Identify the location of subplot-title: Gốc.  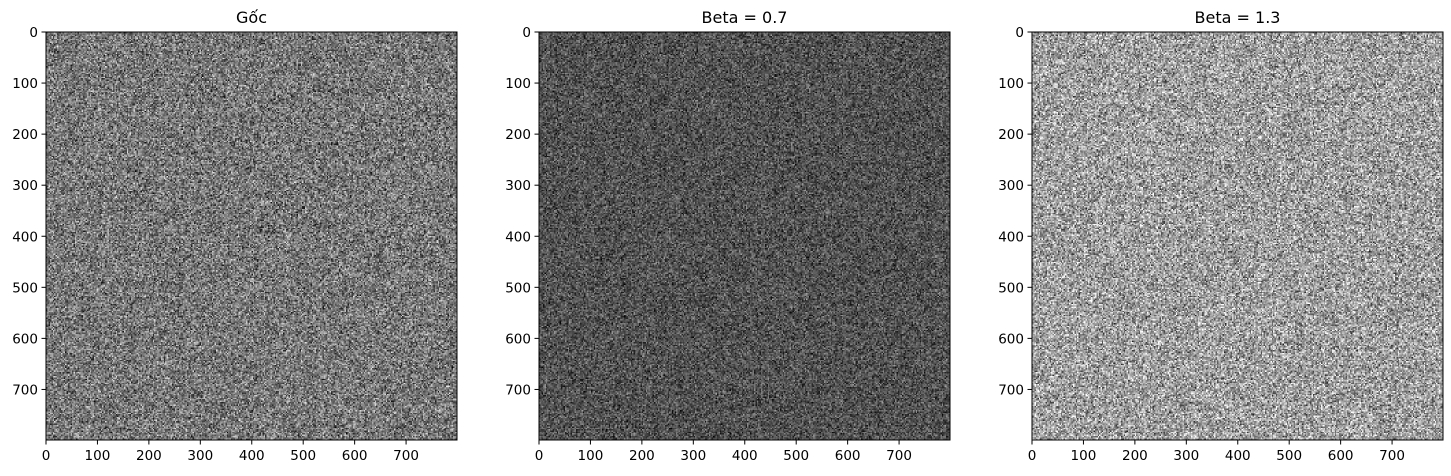
(251, 17).